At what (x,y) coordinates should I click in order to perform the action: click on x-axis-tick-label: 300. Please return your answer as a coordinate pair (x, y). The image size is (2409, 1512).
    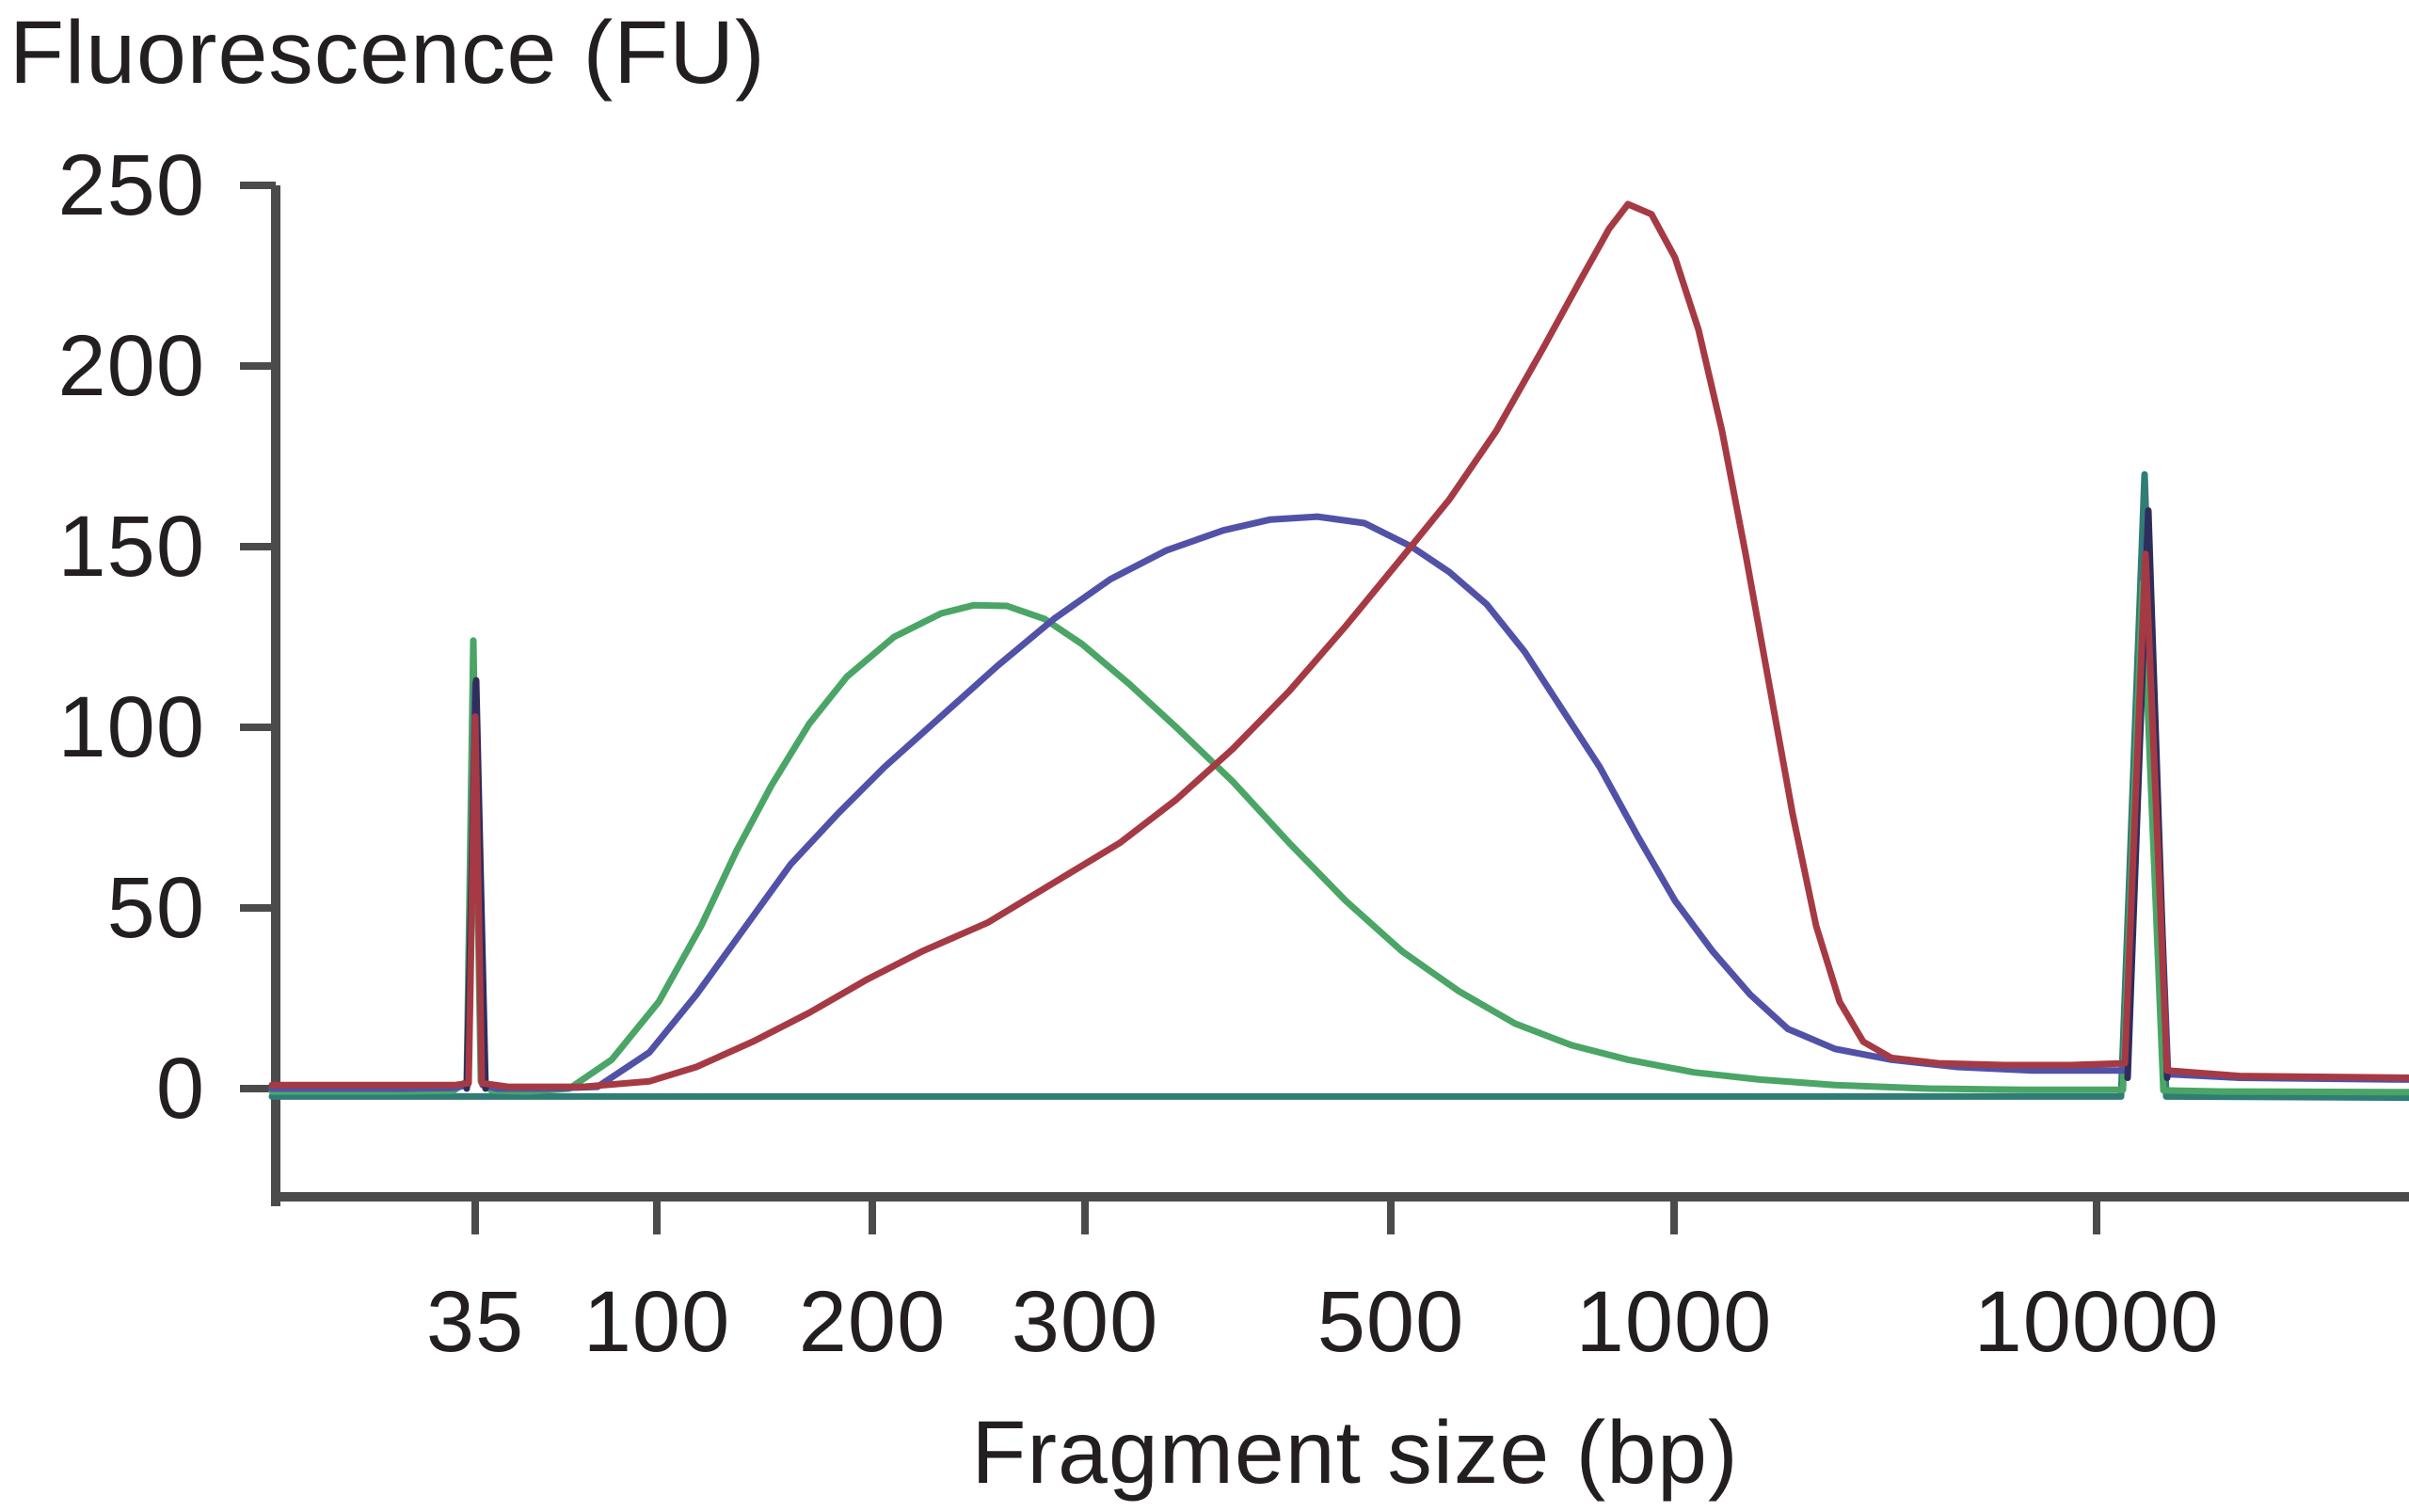
    Looking at the image, I should click on (1085, 1322).